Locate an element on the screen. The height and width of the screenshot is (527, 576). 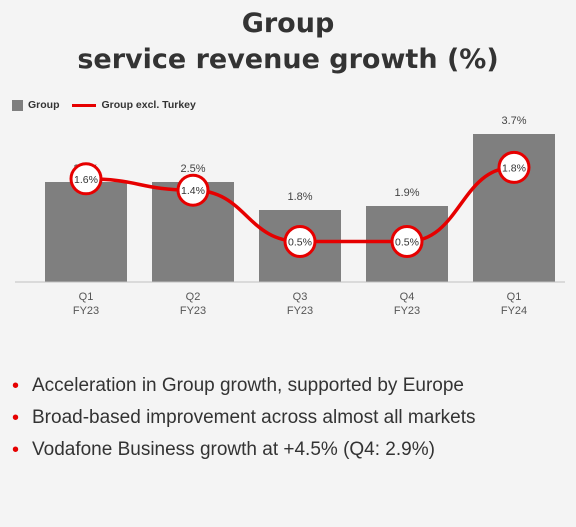
x-tick-label: FY24 is located at coordinates (514, 311).